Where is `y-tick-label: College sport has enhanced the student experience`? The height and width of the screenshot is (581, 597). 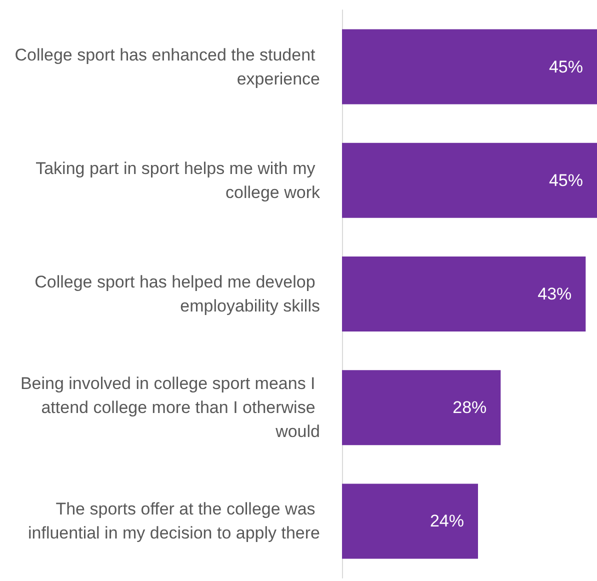 y-tick-label: College sport has enhanced the student experience is located at coordinates (167, 66).